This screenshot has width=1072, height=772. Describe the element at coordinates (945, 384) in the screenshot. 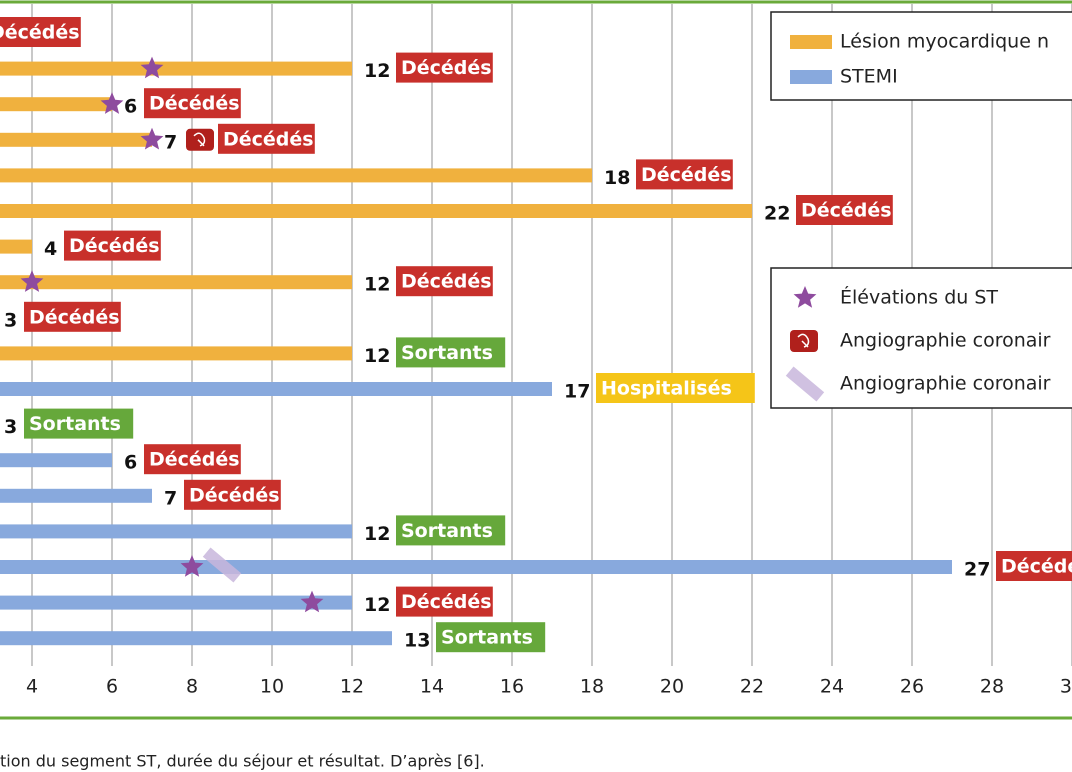

I see `legend-label: Angiographie coronair` at that location.